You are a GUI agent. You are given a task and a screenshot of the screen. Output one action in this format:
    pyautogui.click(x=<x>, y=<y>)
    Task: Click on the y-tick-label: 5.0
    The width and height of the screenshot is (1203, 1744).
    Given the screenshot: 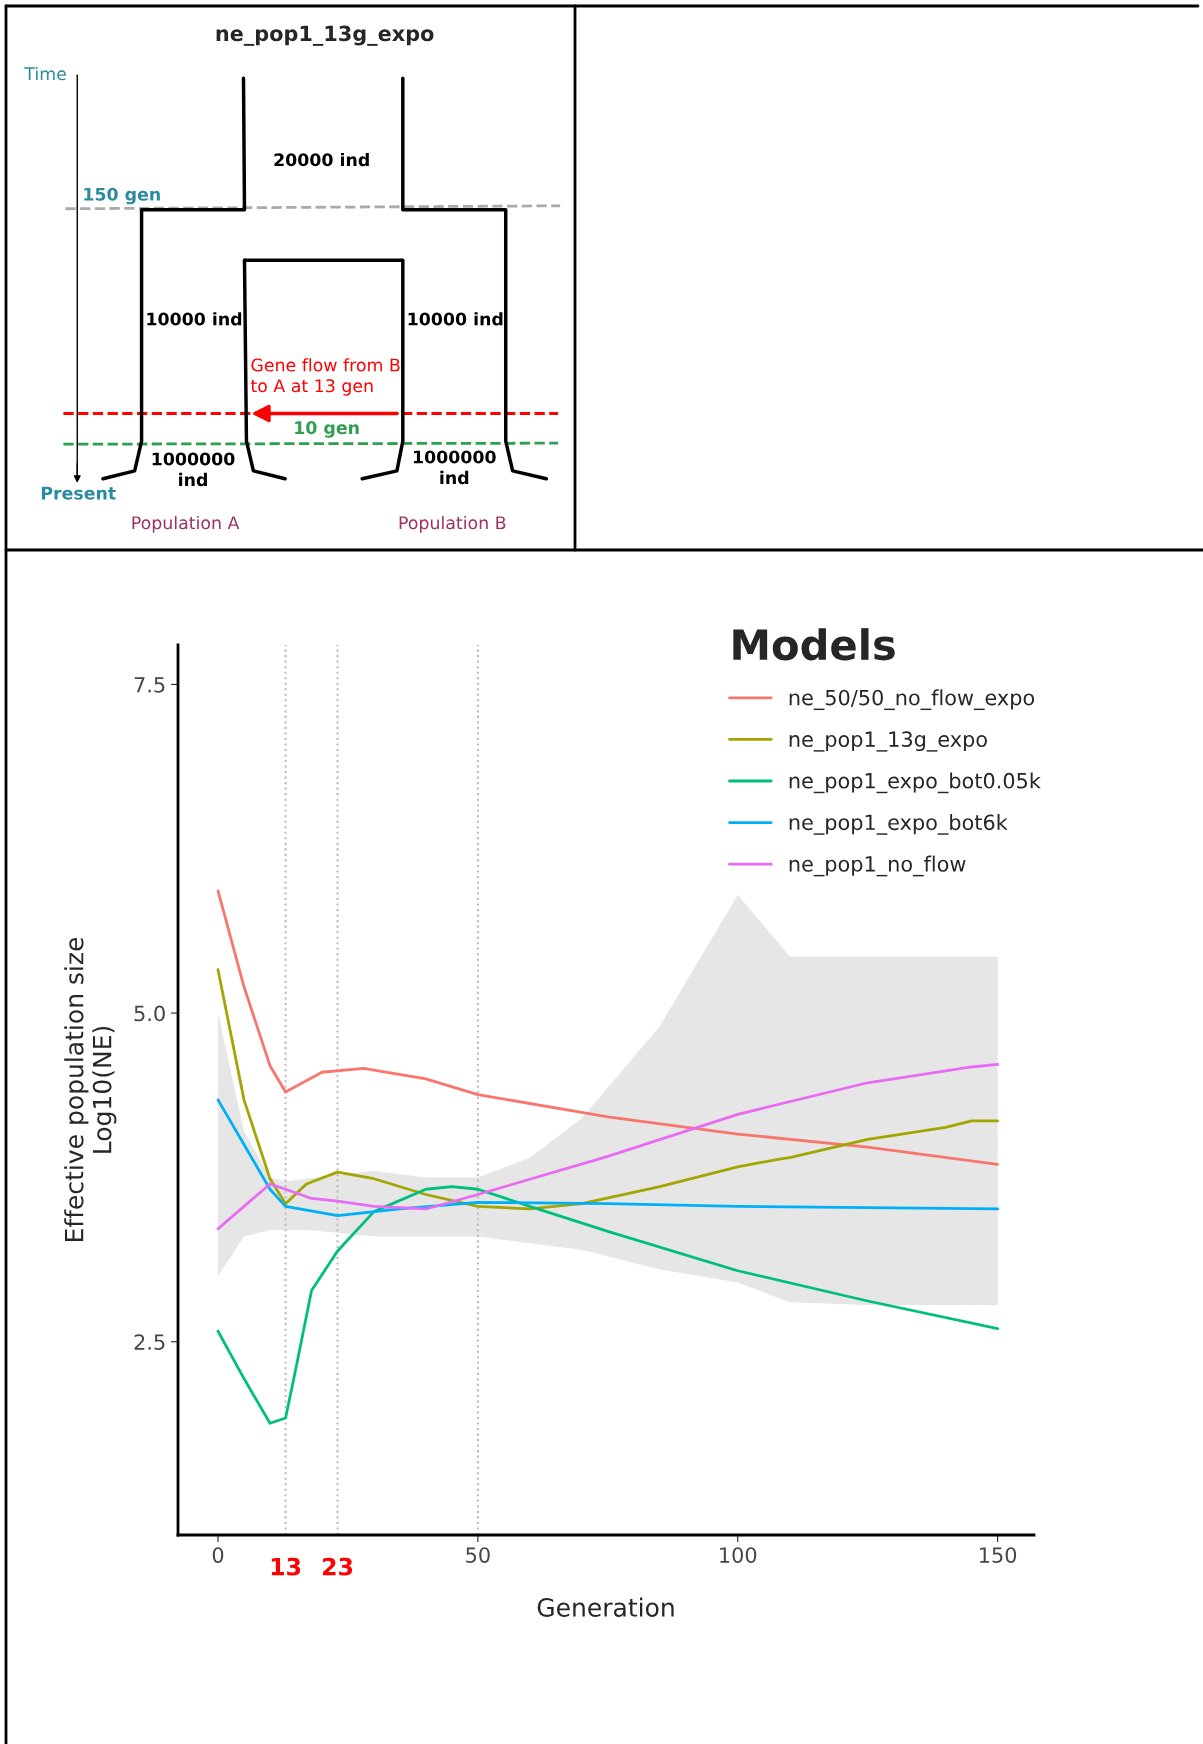 What is the action you would take?
    pyautogui.click(x=149, y=1013)
    